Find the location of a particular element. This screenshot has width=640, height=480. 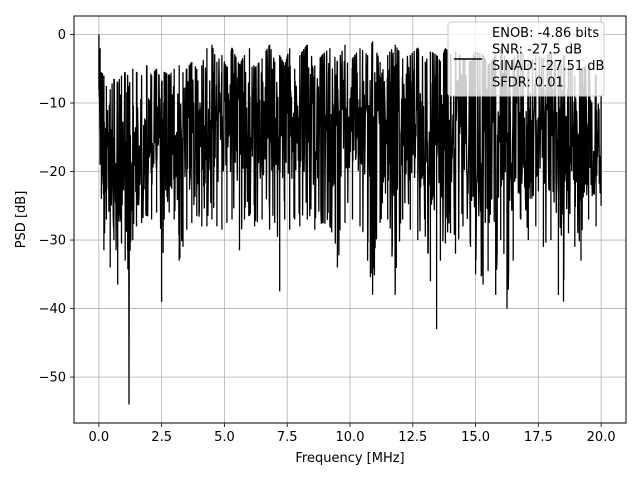

x-tick-label: 0.0 is located at coordinates (99, 437).